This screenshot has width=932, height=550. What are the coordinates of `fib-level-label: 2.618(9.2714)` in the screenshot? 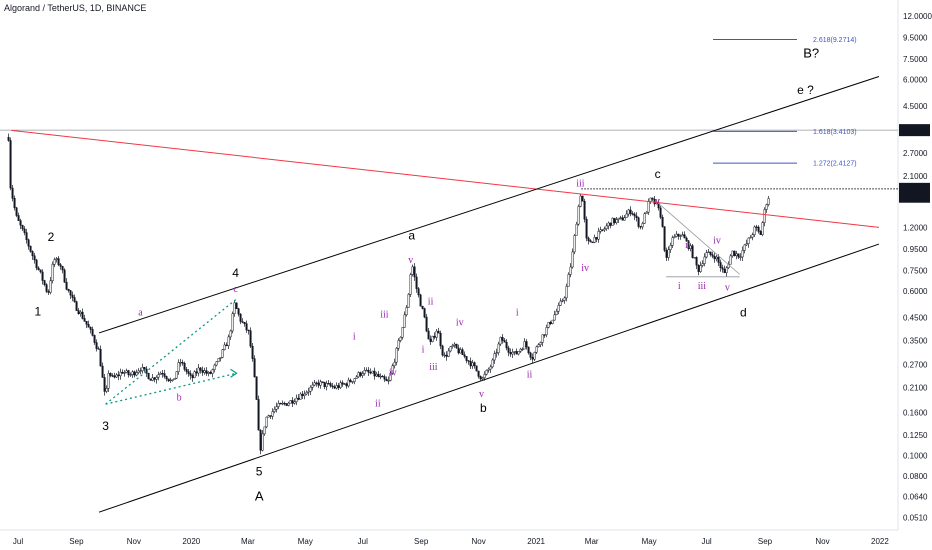 It's located at (835, 40).